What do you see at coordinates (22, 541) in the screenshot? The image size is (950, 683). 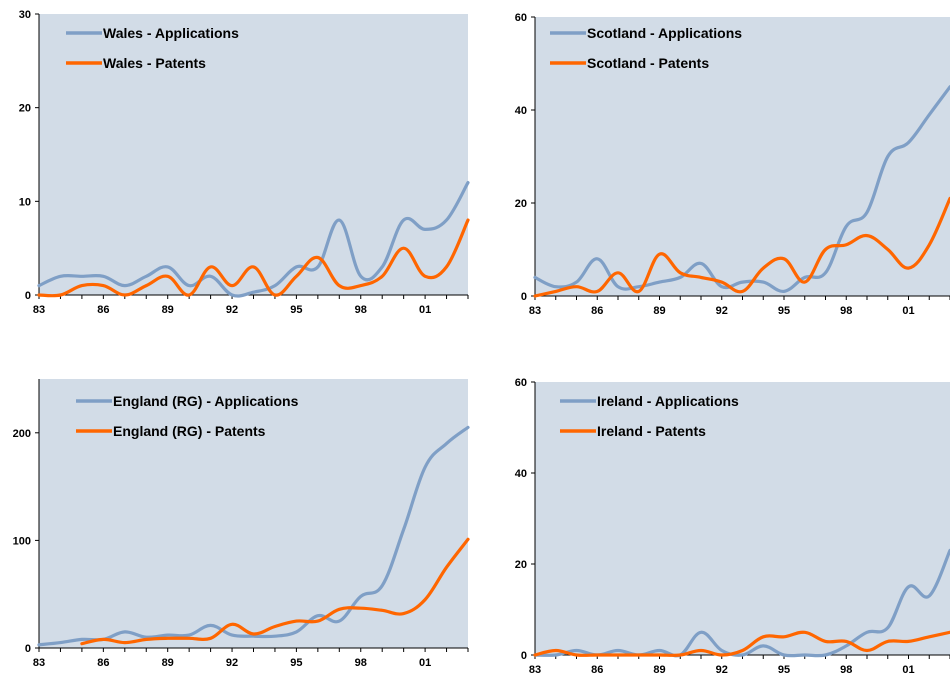 I see `y-tick-label: 100` at bounding box center [22, 541].